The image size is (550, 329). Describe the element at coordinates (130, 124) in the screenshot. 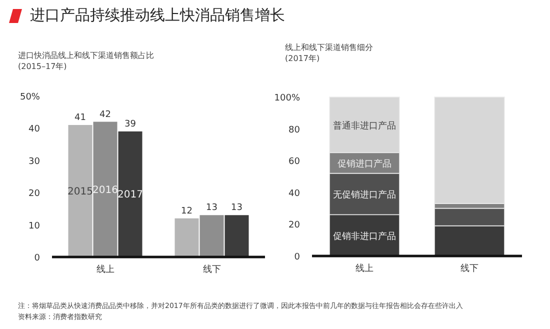

I see `data-label: 39` at that location.